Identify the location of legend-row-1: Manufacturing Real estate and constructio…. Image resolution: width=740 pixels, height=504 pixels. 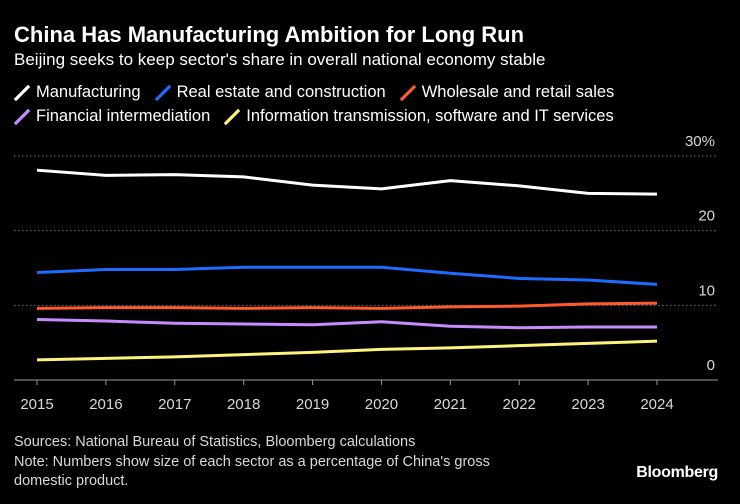
(314, 92).